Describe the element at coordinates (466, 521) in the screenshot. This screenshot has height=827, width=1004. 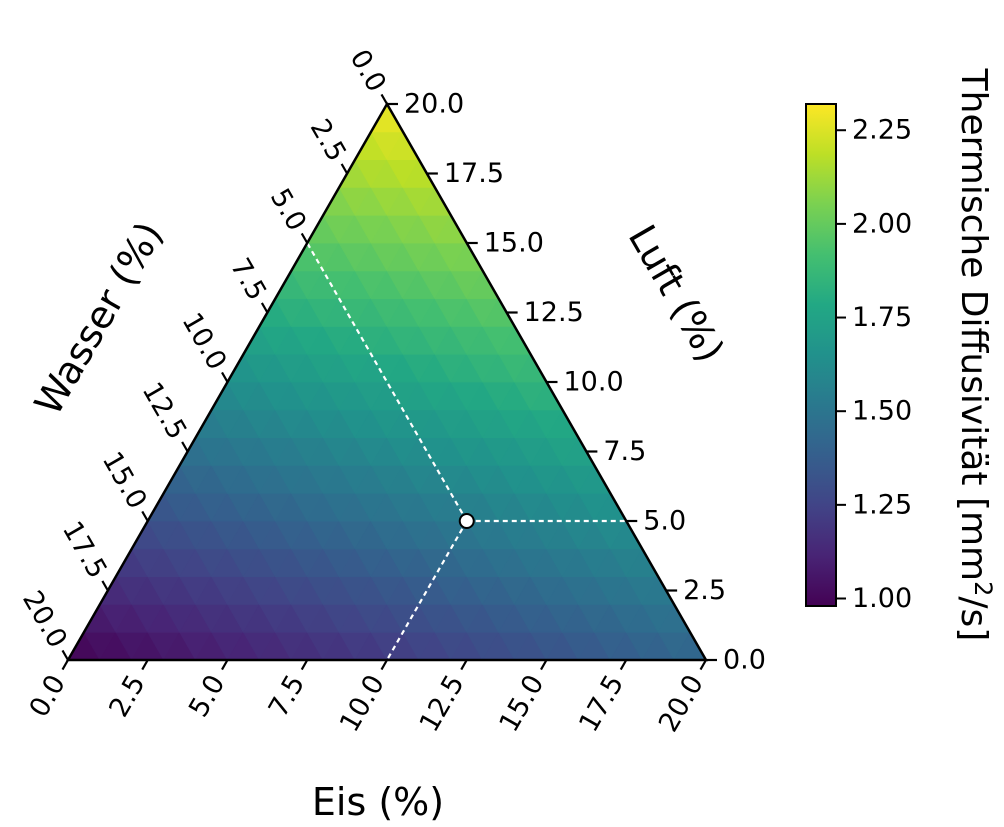
I see `composition-marker` at that location.